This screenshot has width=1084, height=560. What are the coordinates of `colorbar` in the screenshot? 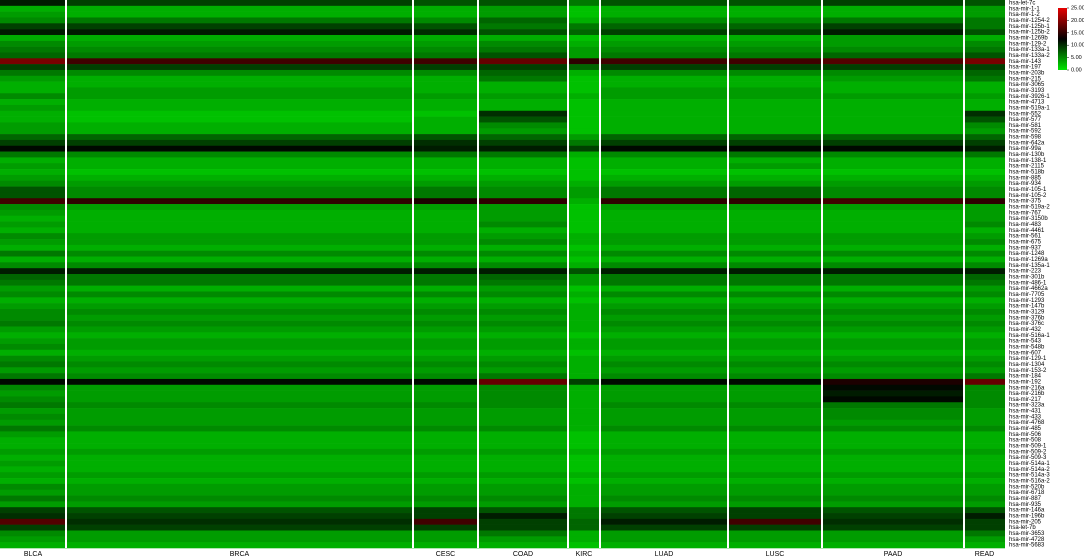 It's located at (1062, 39).